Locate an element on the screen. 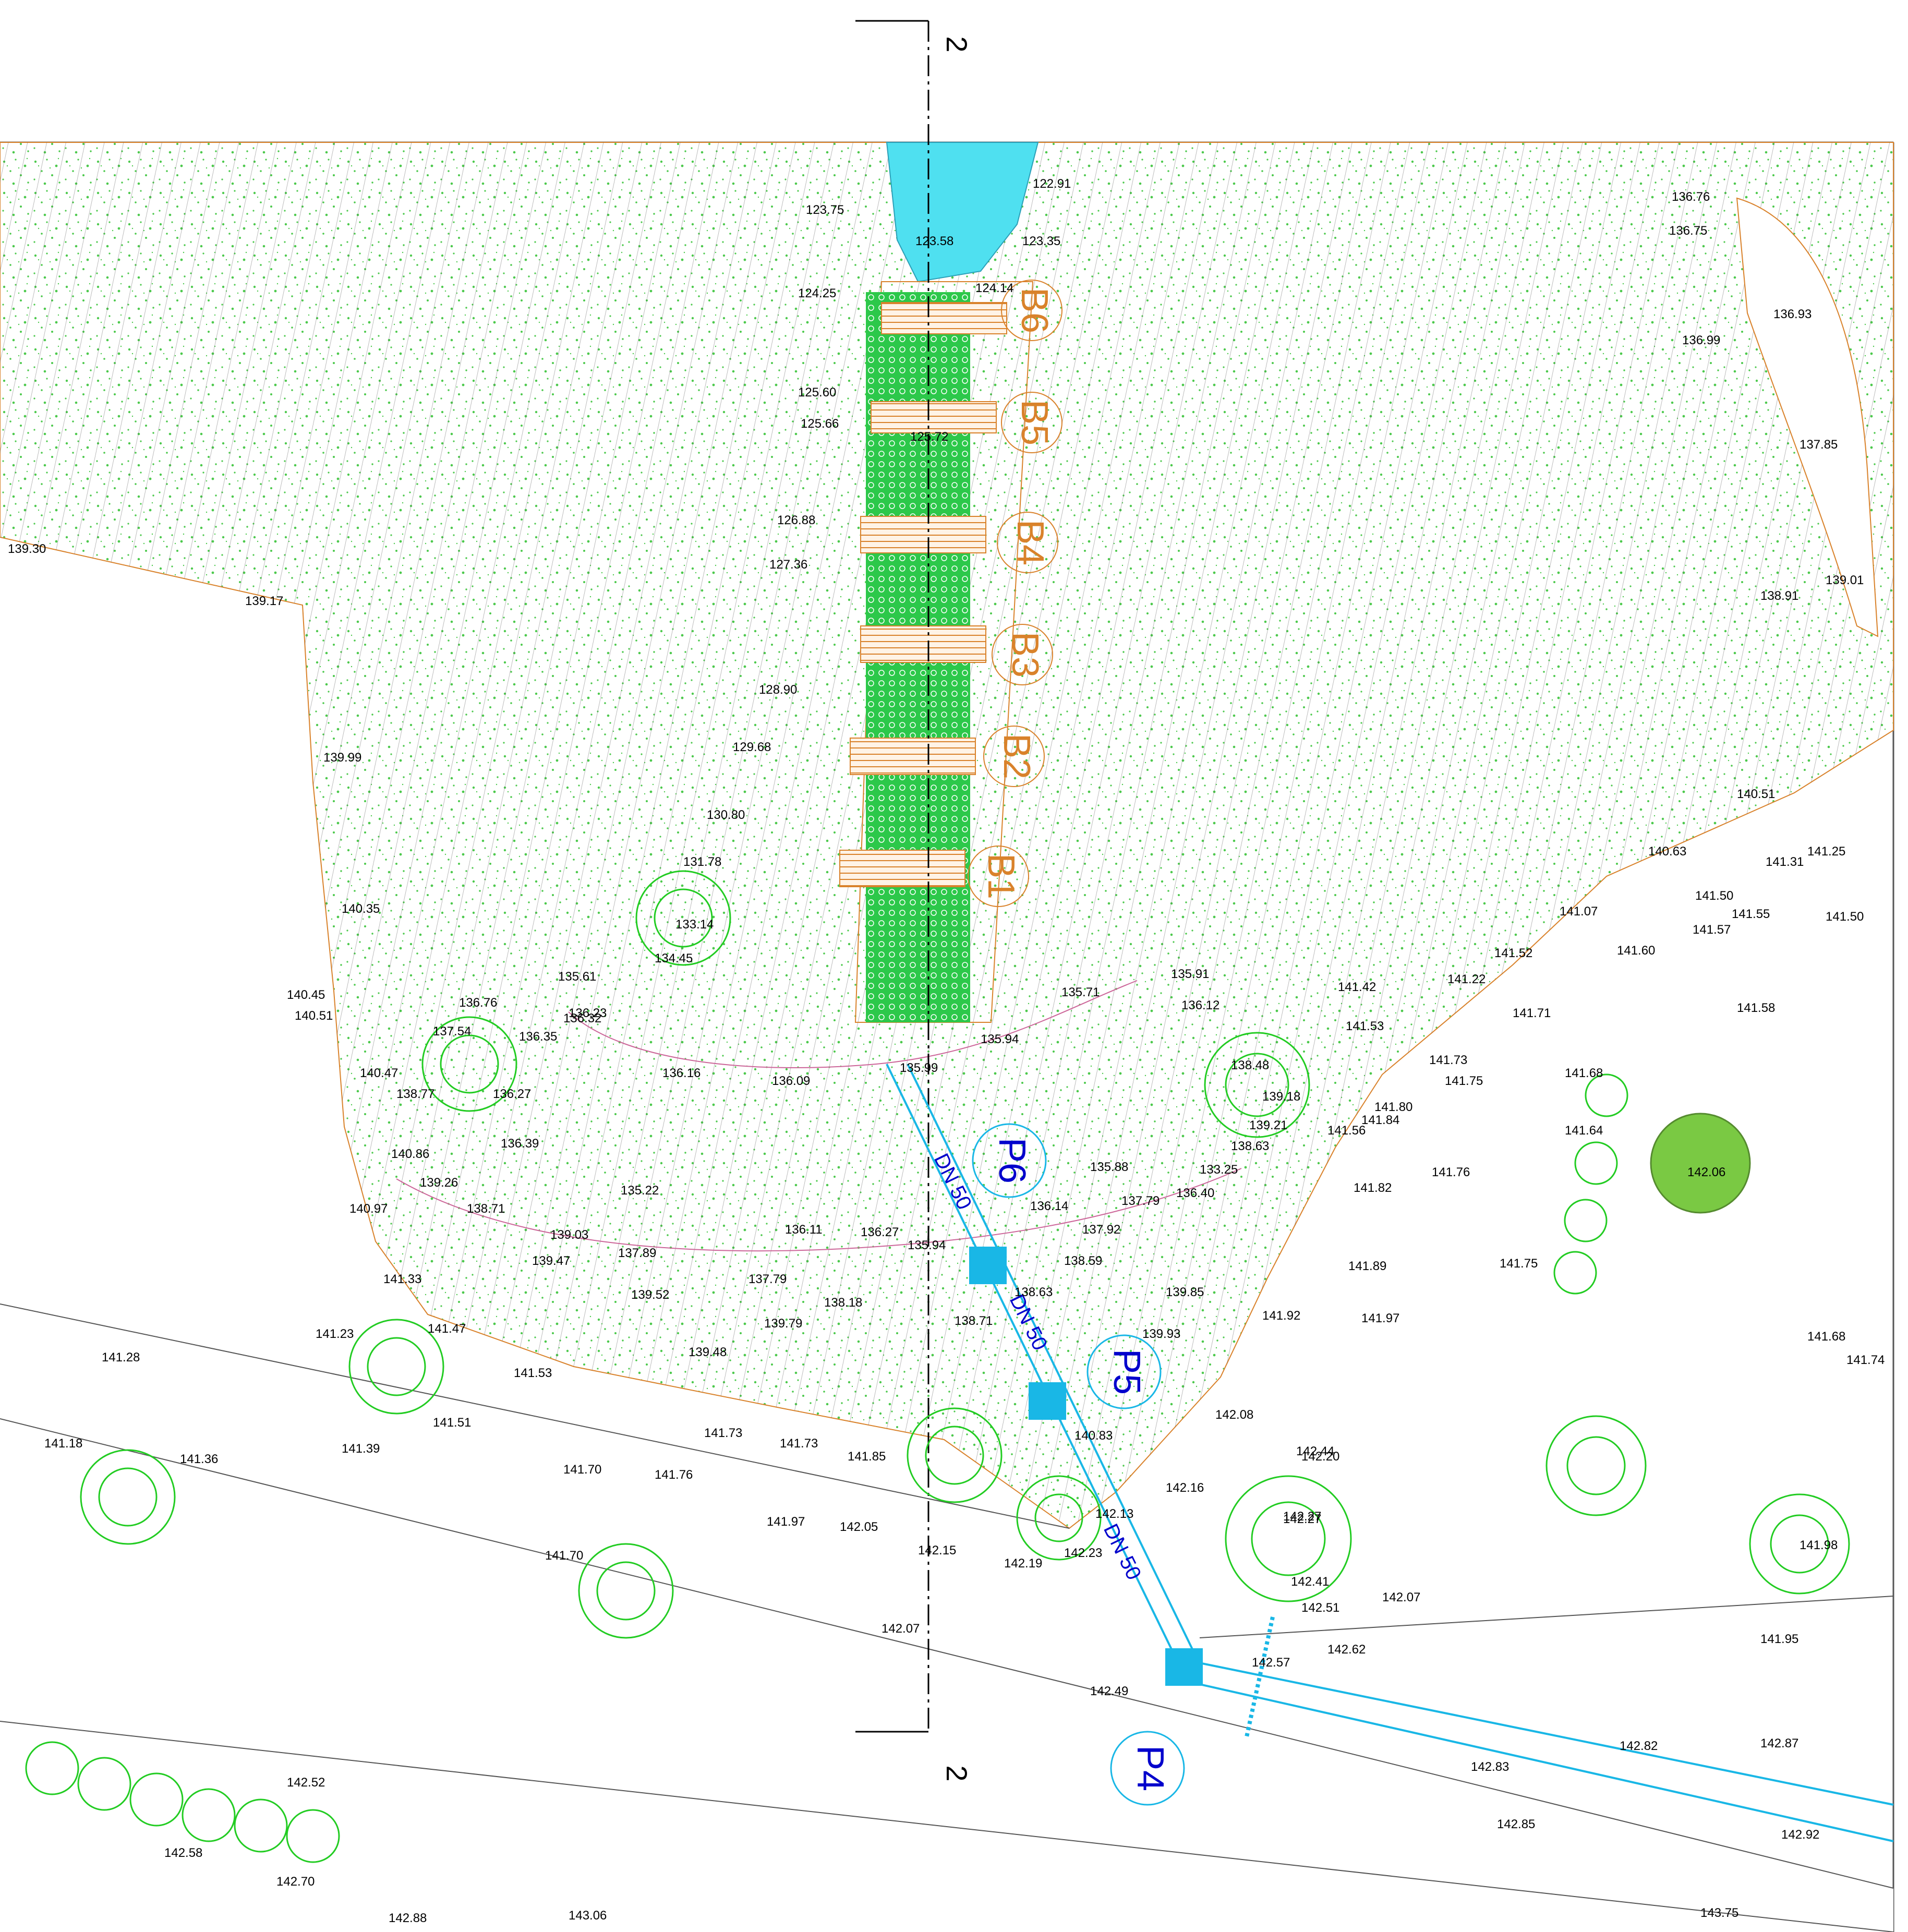 The width and height of the screenshot is (1908, 1932). basin-b6-label: B6 is located at coordinates (1032, 310).